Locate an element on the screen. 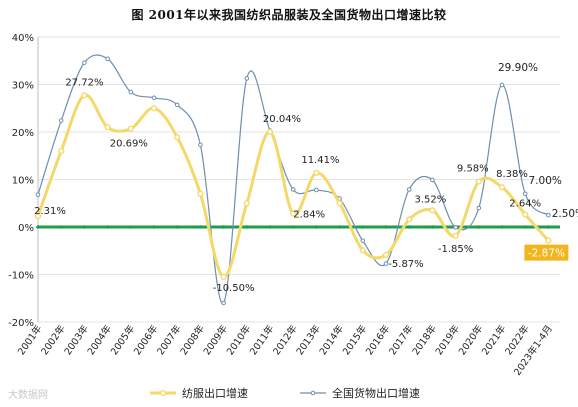  y-tick-label: 30% is located at coordinates (23, 86).